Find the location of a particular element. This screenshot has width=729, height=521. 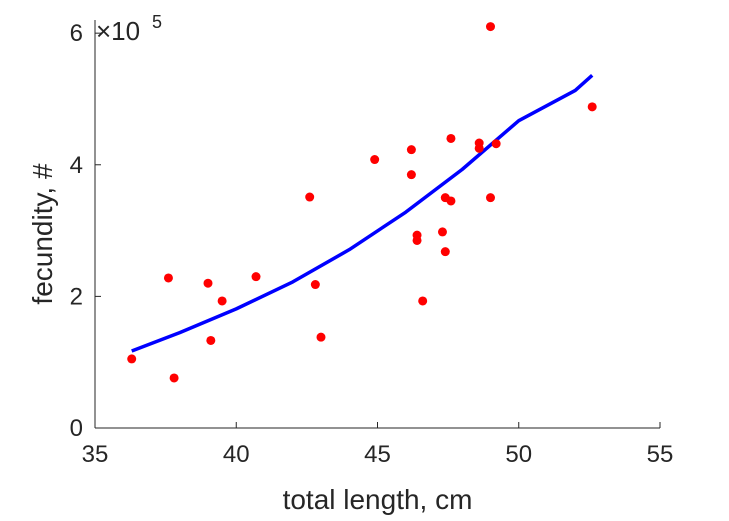

y-exponent-prefix: ×10 is located at coordinates (118, 31).